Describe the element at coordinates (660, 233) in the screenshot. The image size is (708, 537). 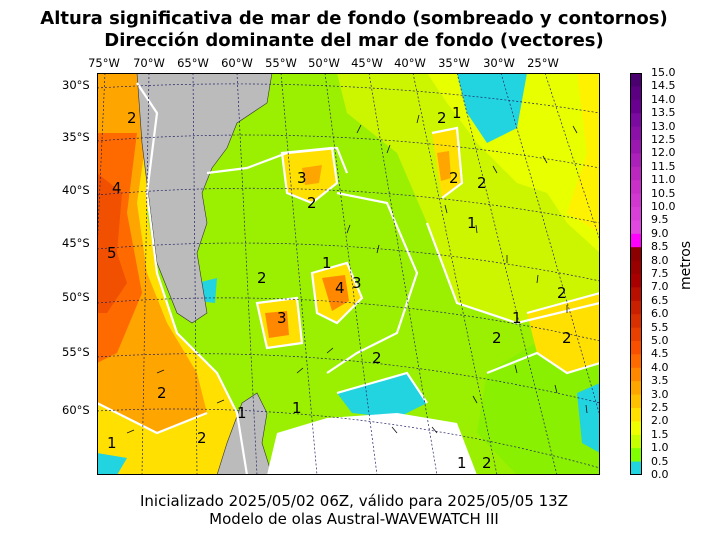
I see `colorbar-tick-label: 9.0` at that location.